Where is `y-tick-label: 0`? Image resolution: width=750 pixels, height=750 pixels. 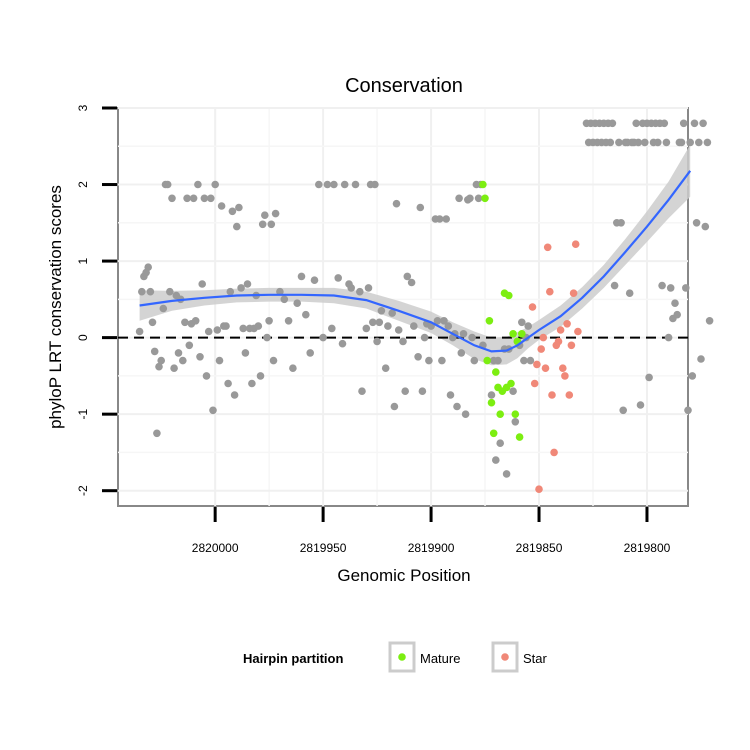 y-tick-label: 0 is located at coordinates (83, 337).